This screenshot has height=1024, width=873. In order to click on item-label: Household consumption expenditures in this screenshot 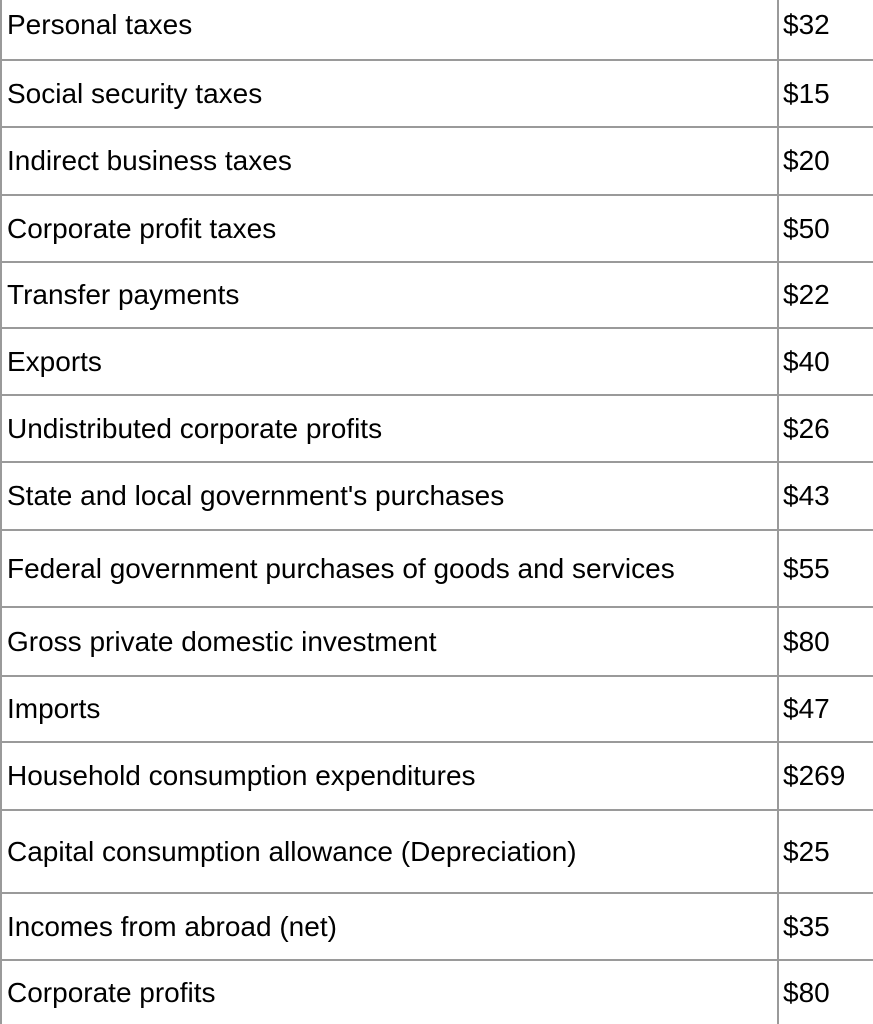, I will do `click(389, 776)`.